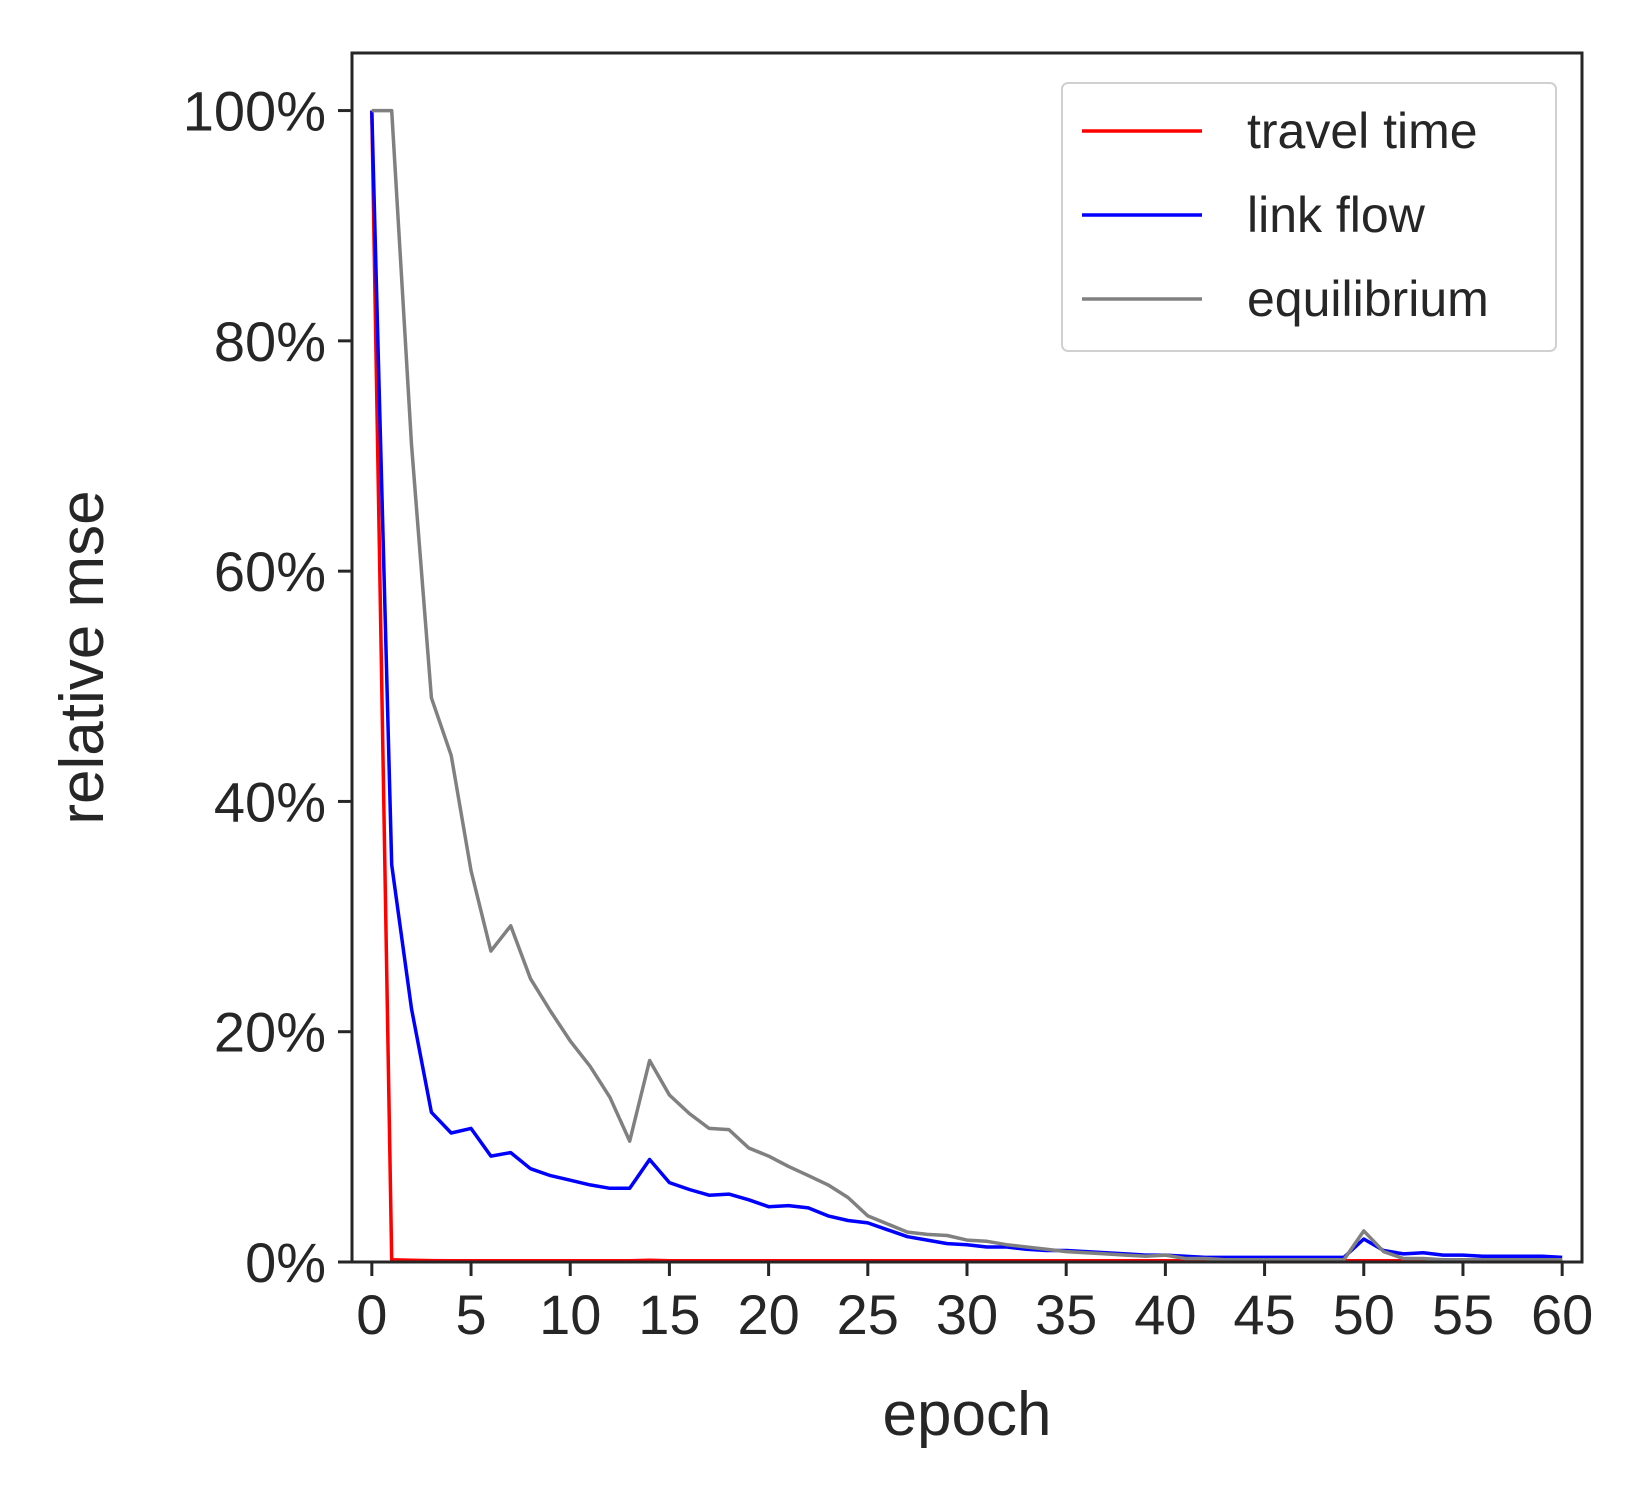 Image resolution: width=1650 pixels, height=1500 pixels. What do you see at coordinates (1364, 1314) in the screenshot?
I see `x-tick-label: 50` at bounding box center [1364, 1314].